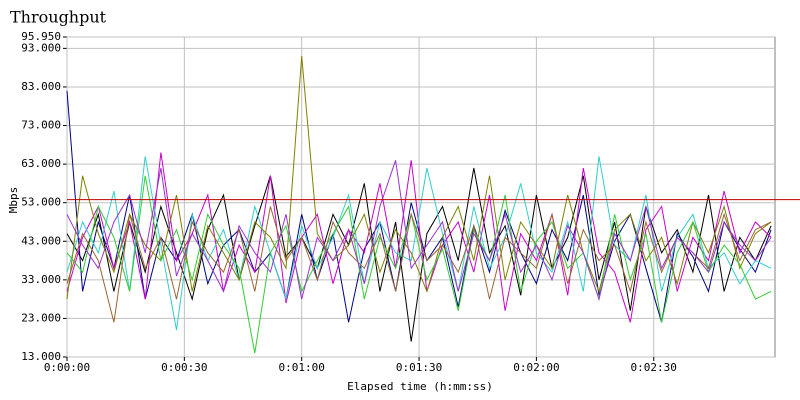  I want to click on y-tick-label: 93.000, so click(41, 47).